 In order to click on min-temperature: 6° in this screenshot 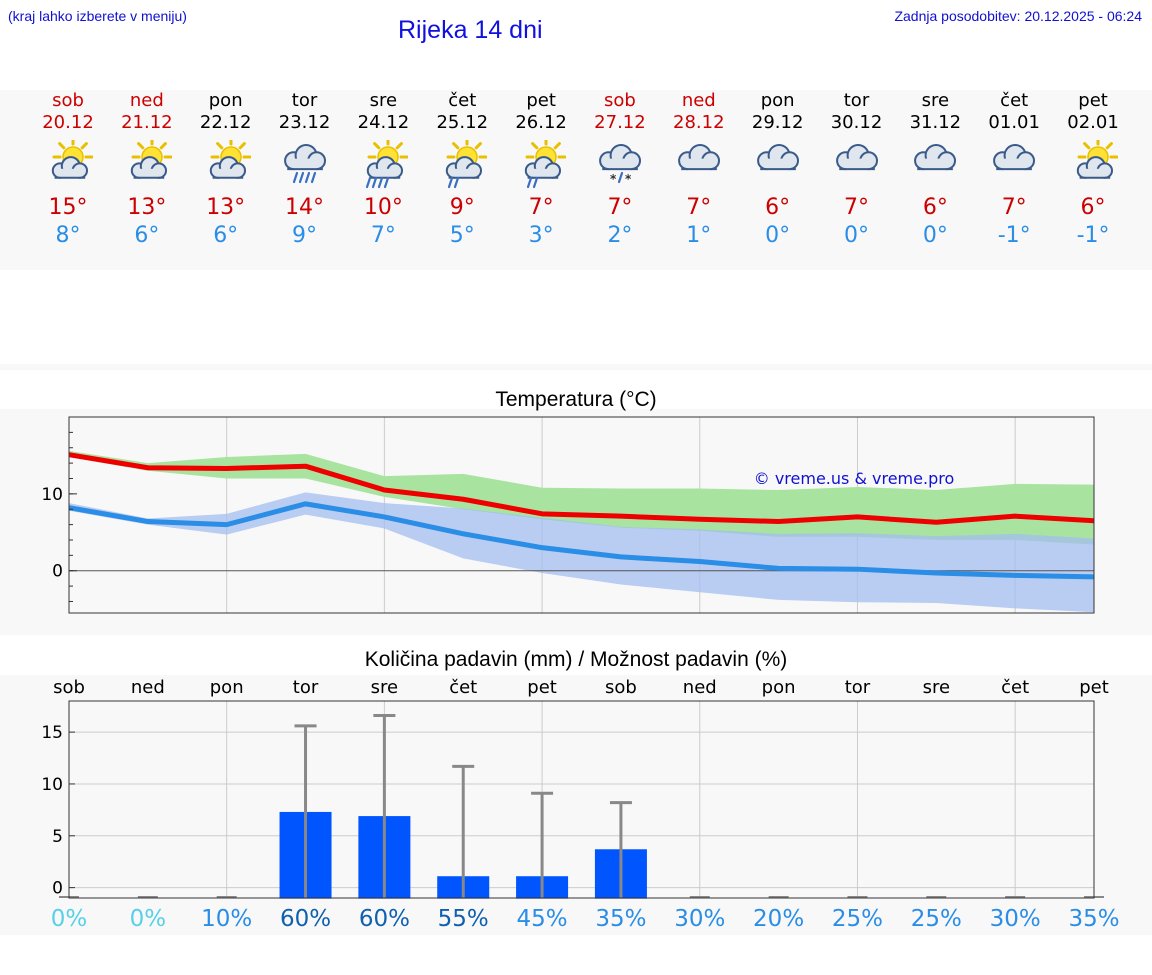, I will do `click(147, 235)`.